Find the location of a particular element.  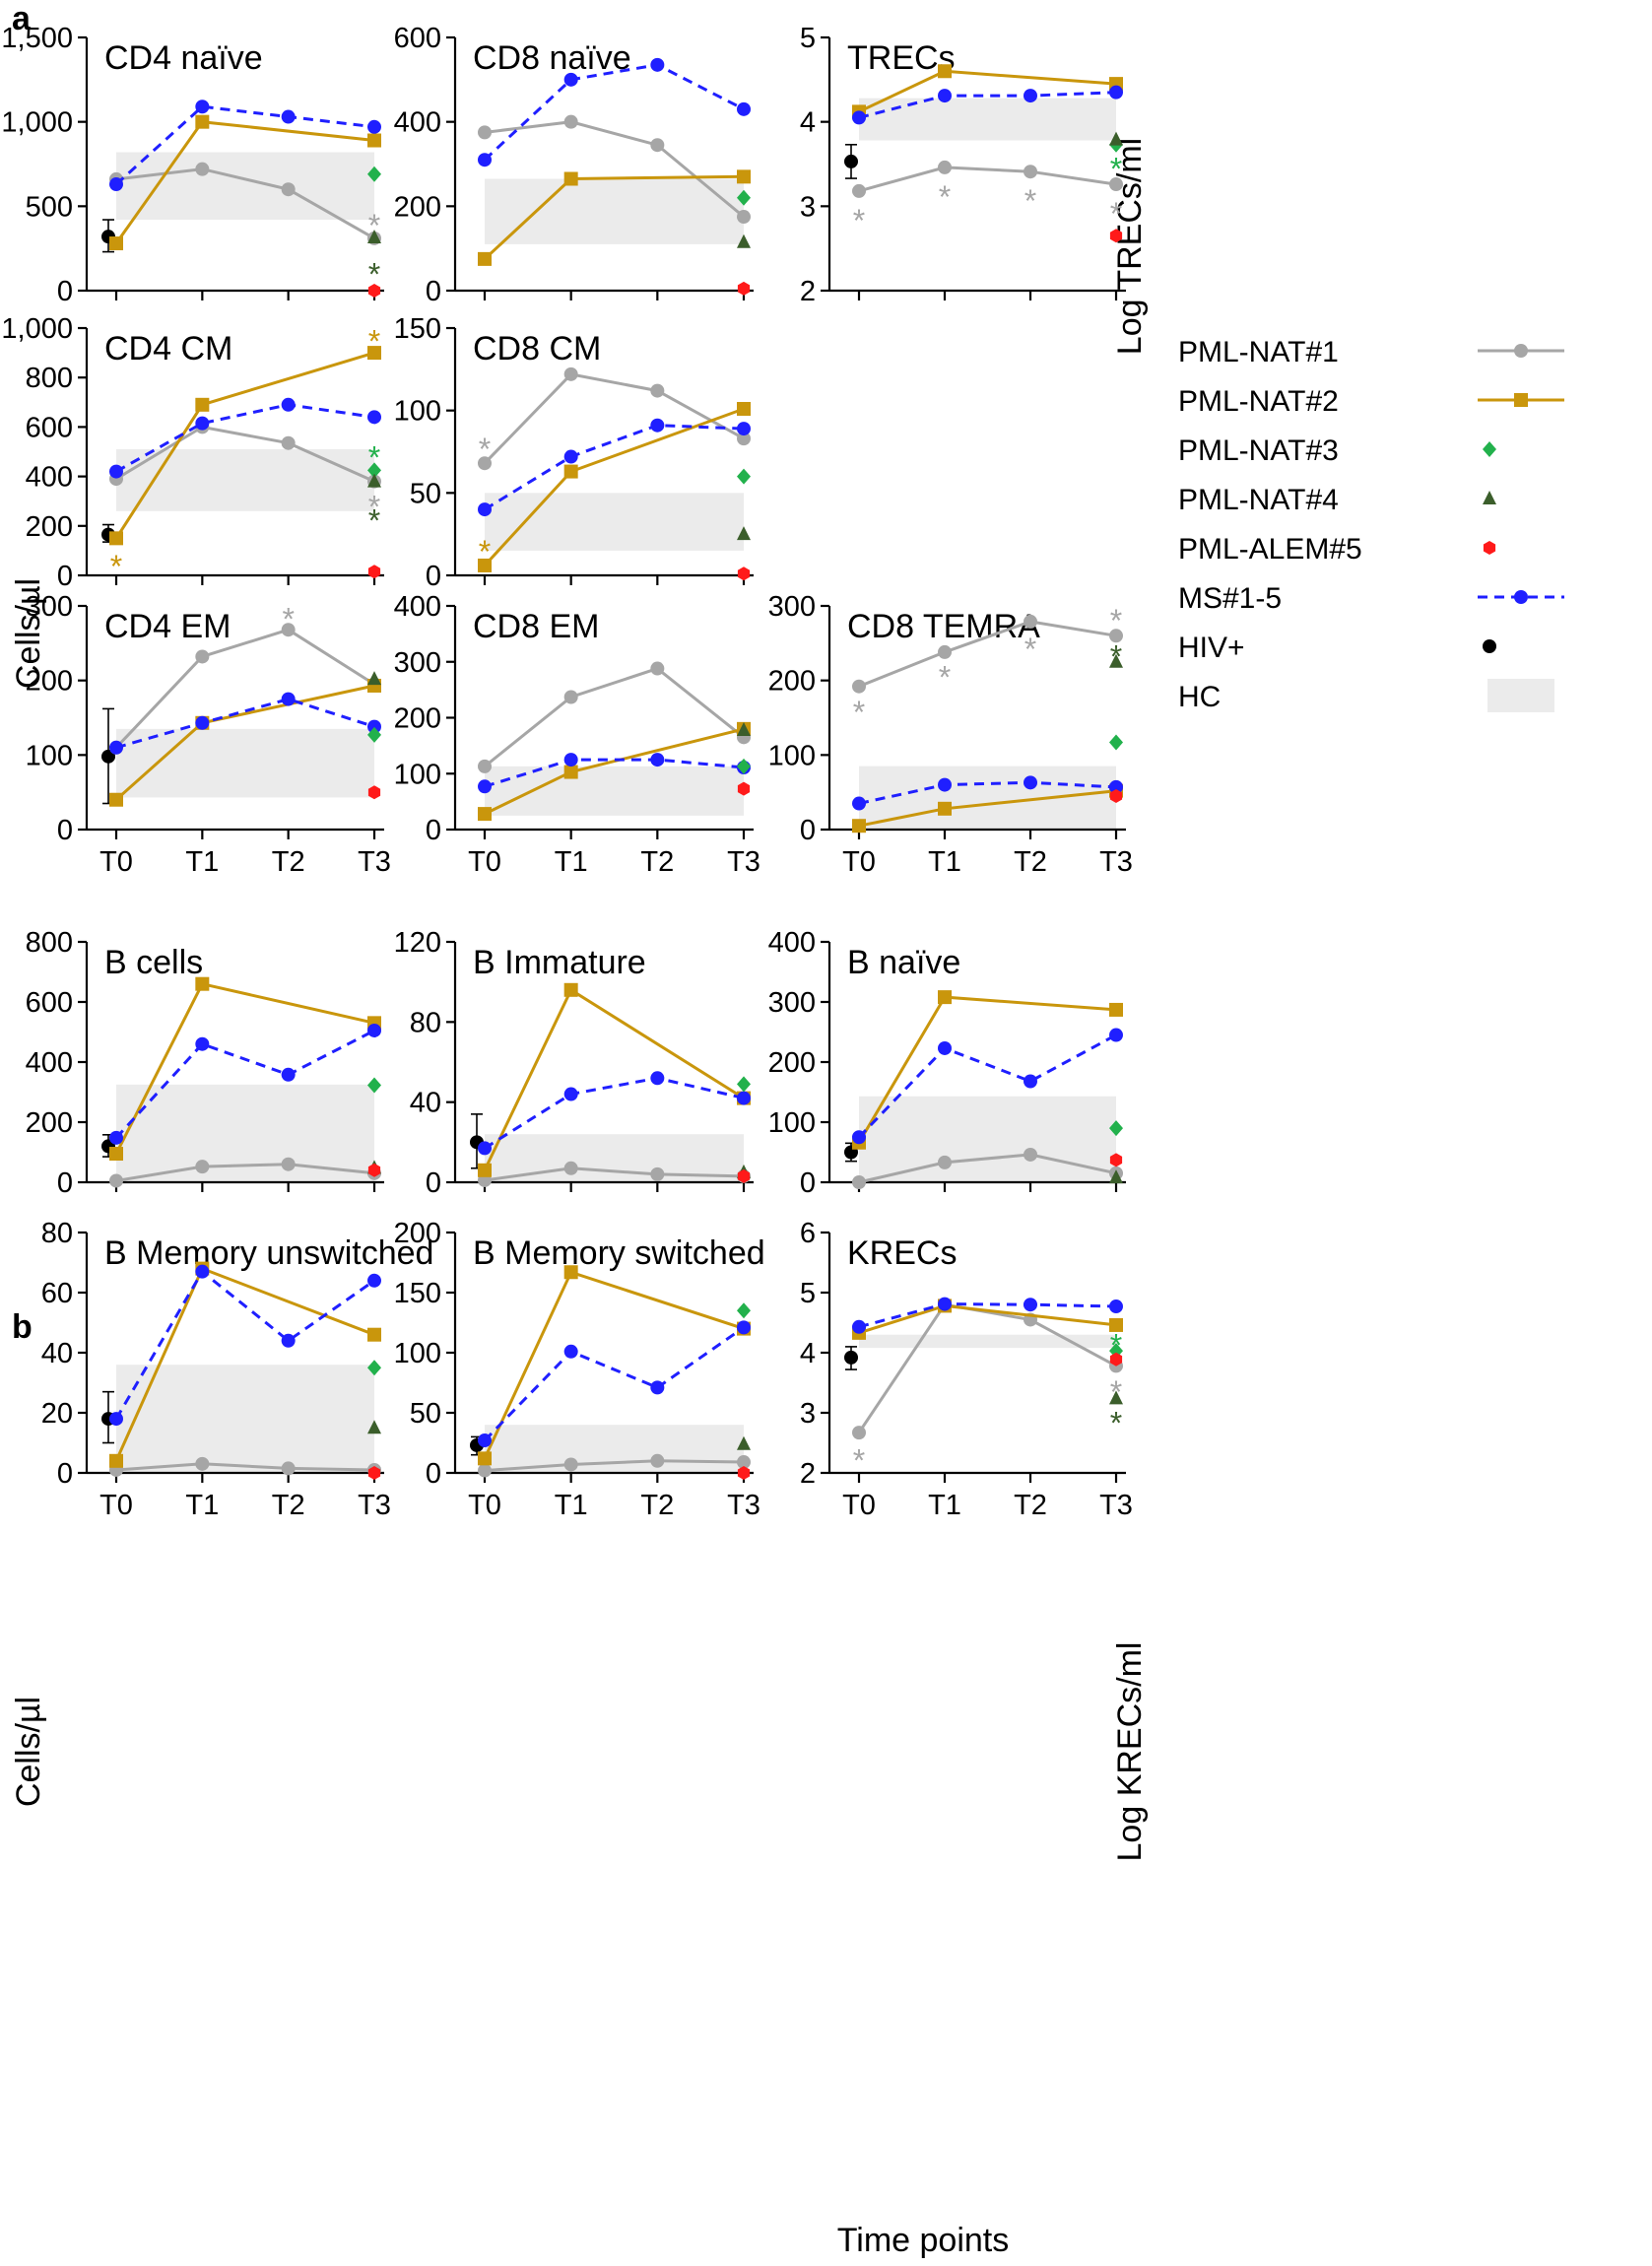

y-tick-label: 120 is located at coordinates (417, 943).